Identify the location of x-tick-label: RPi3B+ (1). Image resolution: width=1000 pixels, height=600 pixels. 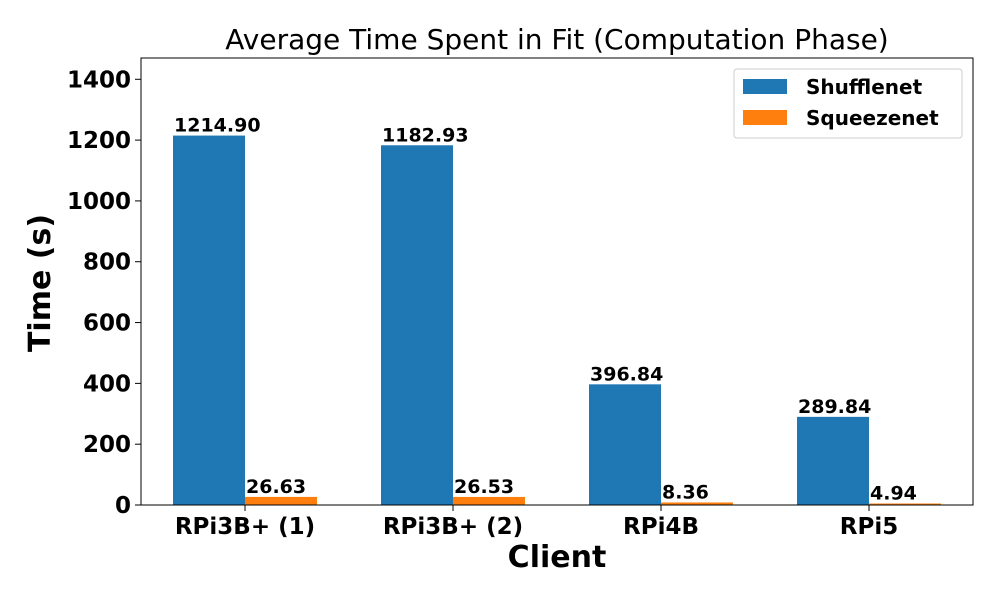
(245, 527).